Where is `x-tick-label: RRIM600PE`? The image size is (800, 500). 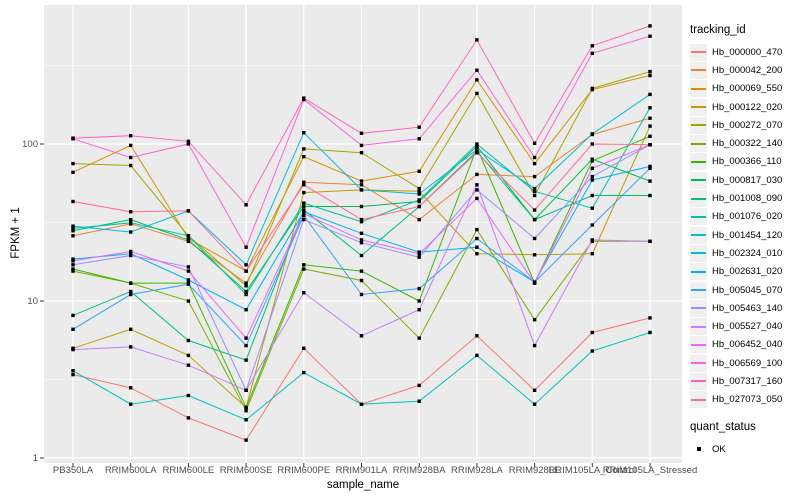
x-tick-label: RRIM600PE is located at coordinates (304, 470).